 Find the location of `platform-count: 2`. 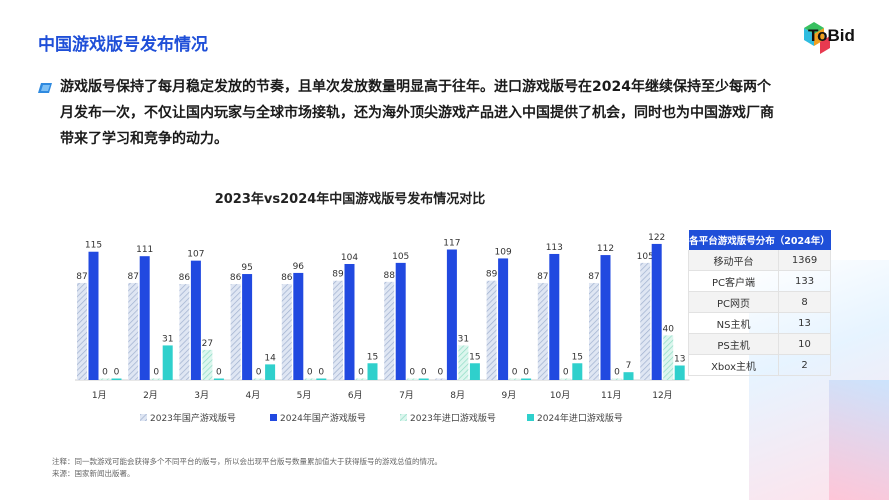

platform-count: 2 is located at coordinates (804, 365).